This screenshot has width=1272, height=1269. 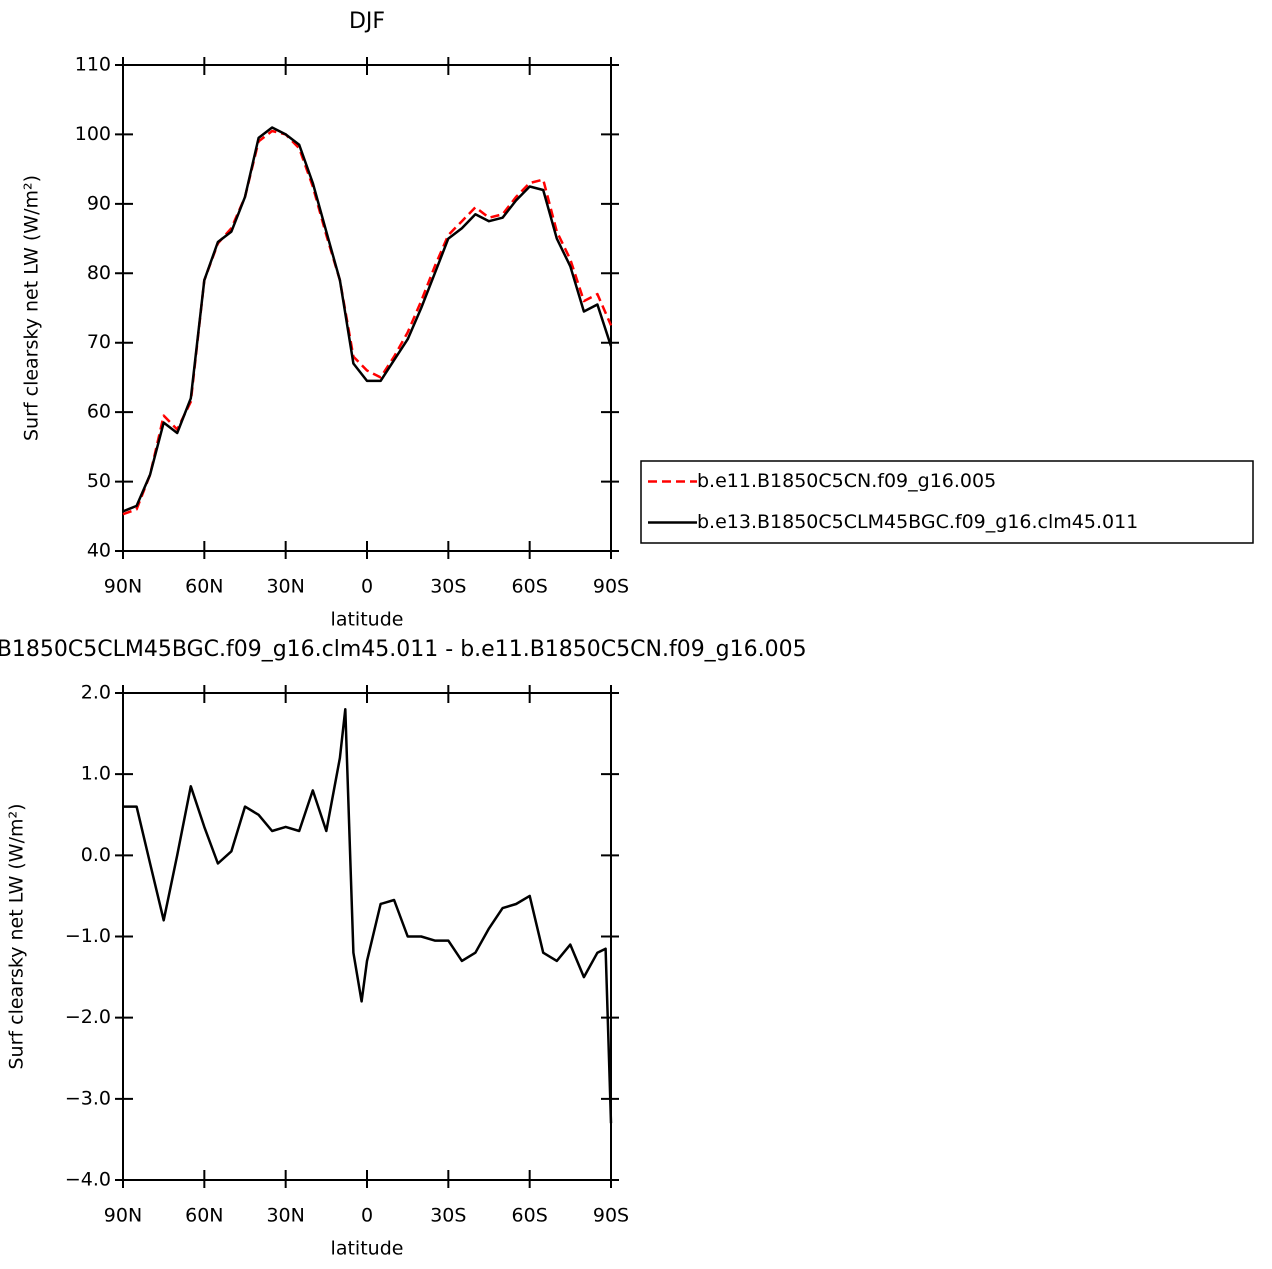 What do you see at coordinates (99, 203) in the screenshot?
I see `y-tick-label: 90` at bounding box center [99, 203].